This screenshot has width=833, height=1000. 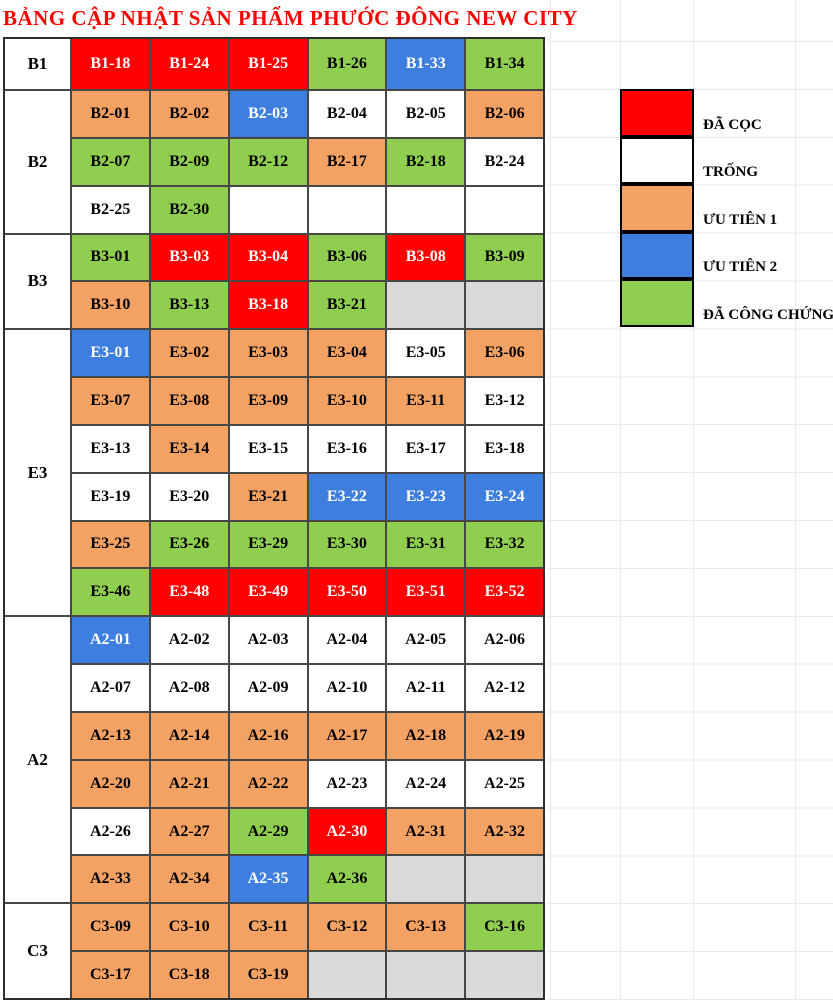 I want to click on lot-cell-B2-09: B2-09, so click(x=189, y=161).